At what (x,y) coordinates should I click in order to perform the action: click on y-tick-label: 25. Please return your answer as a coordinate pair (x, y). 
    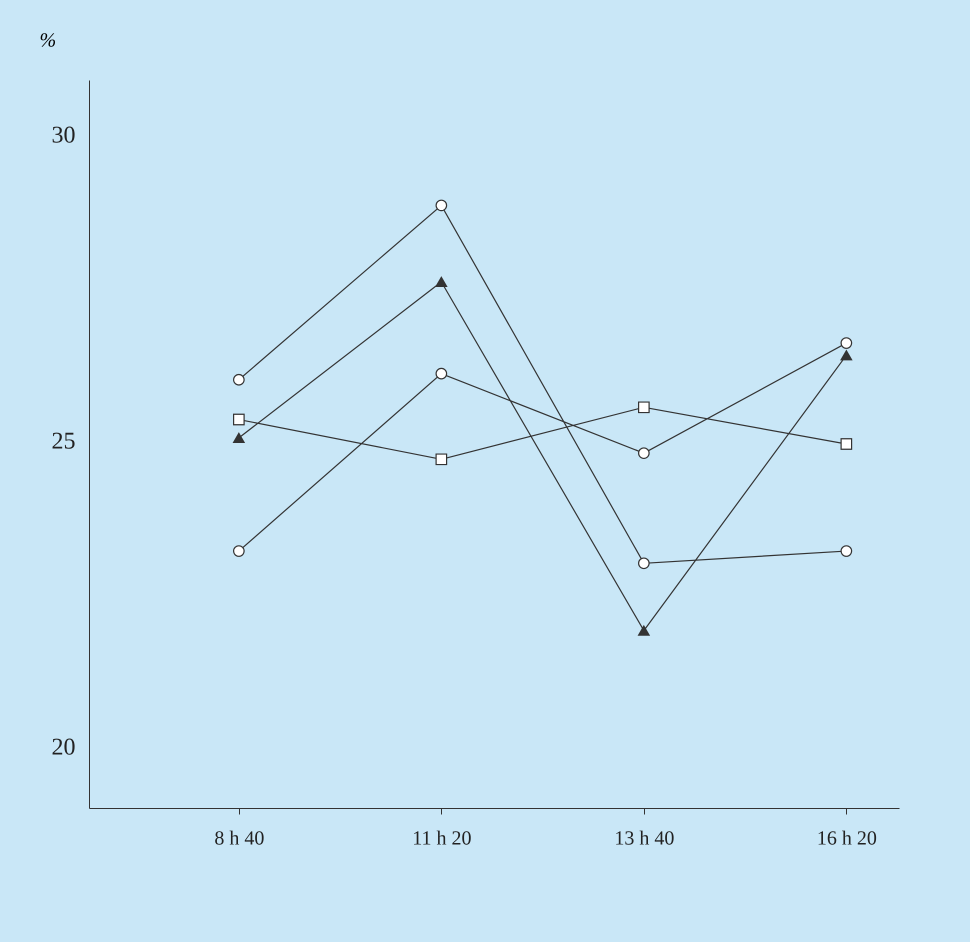
    Looking at the image, I should click on (64, 441).